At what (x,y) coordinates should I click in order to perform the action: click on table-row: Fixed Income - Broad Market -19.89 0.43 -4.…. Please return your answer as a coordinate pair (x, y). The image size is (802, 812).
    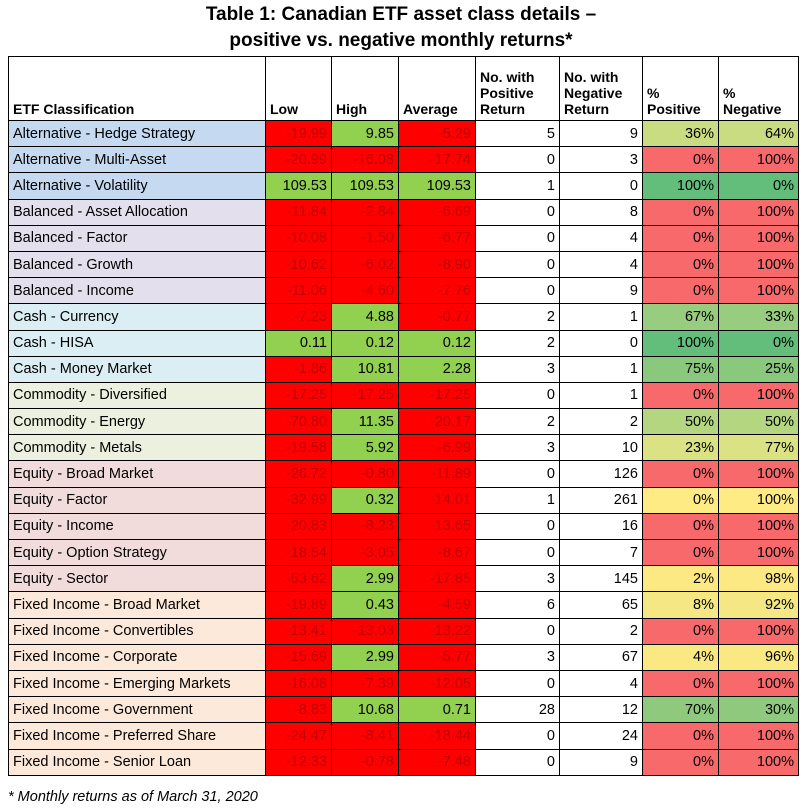
    Looking at the image, I should click on (403, 605).